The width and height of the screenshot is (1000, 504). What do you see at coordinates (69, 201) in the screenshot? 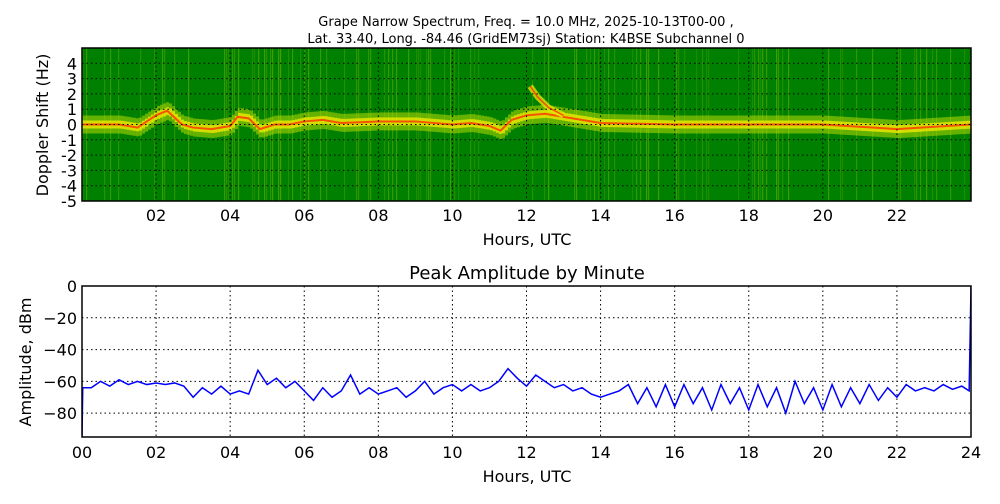
I see `spectrogram-ytick-label: -5` at bounding box center [69, 201].